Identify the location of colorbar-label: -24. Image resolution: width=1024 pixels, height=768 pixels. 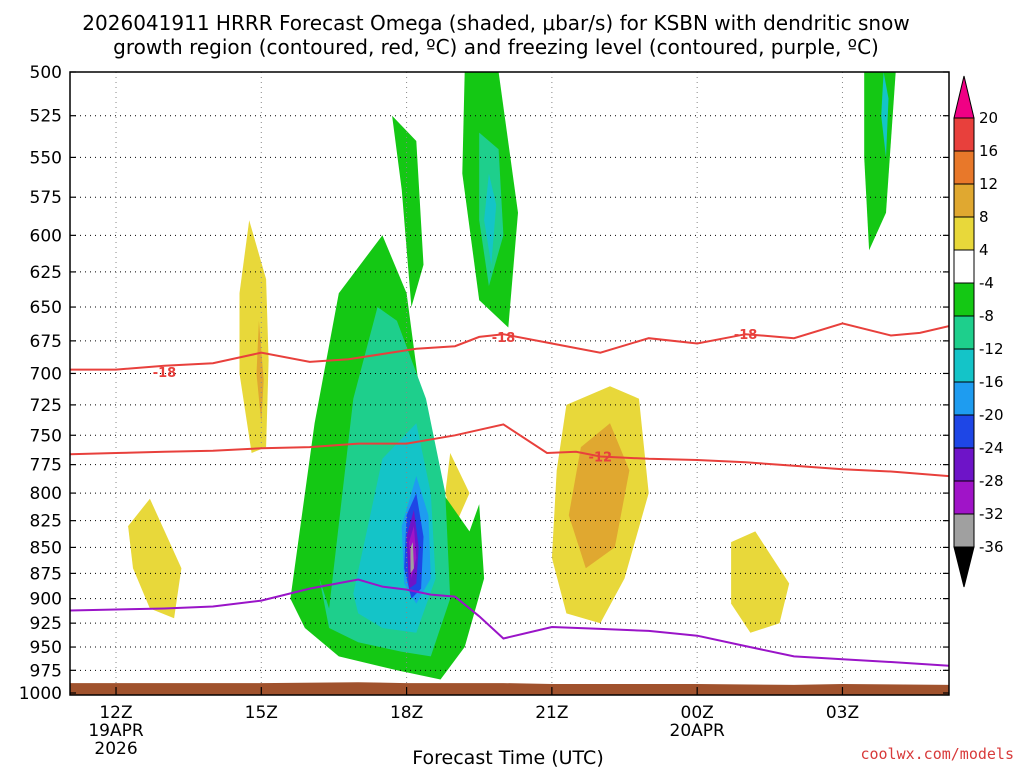
(991, 448).